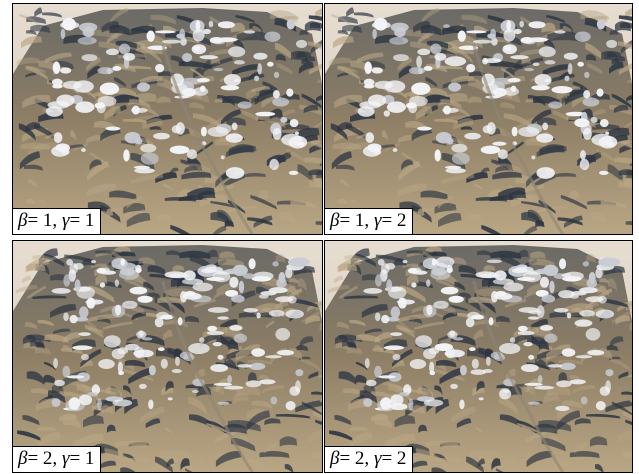 This screenshot has height=474, width=639. I want to click on beta-value: = 1,, so click(354, 220).